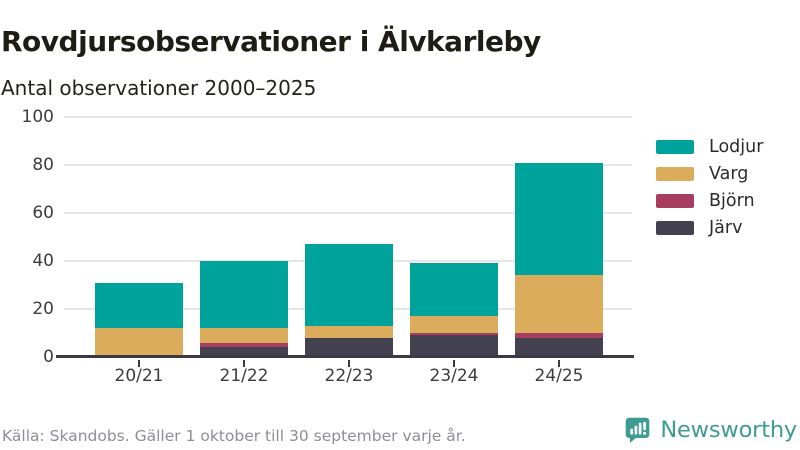 The height and width of the screenshot is (450, 800). What do you see at coordinates (139, 376) in the screenshot?
I see `x-tick-label-20/21: 20/21` at bounding box center [139, 376].